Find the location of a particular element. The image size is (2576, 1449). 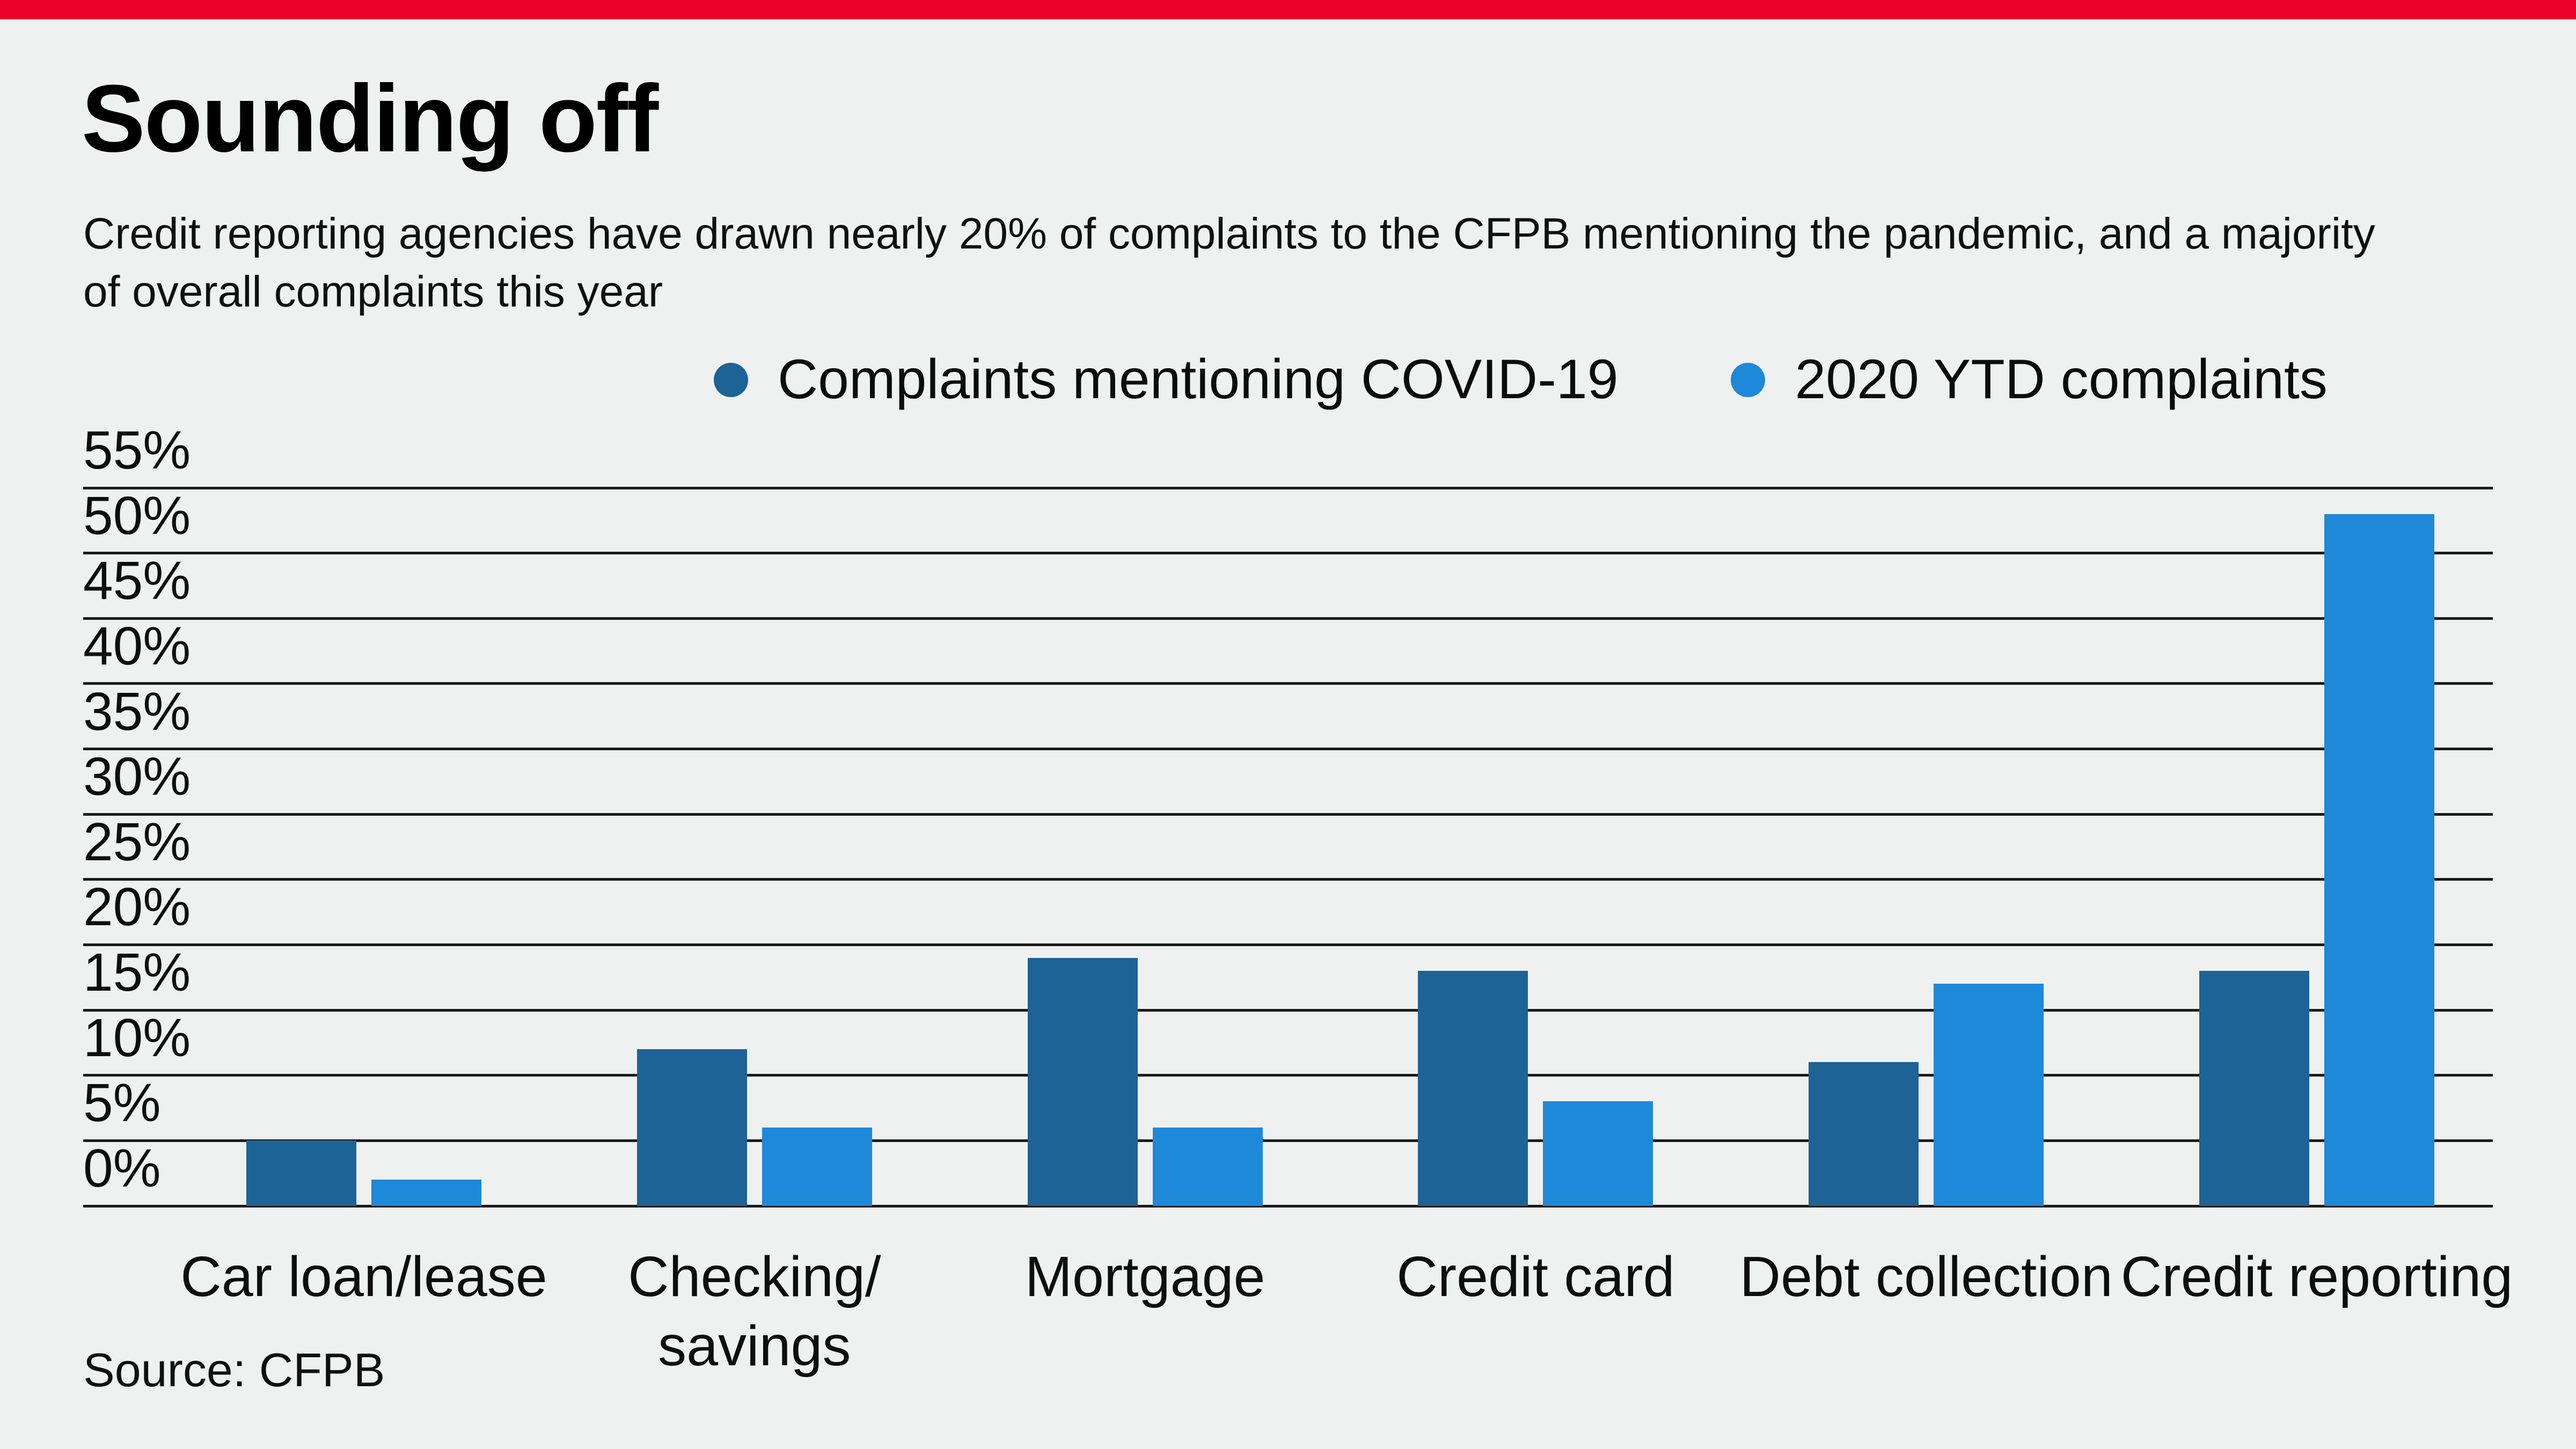

x-category-label-6: Credit reporting is located at coordinates (2316, 1276).